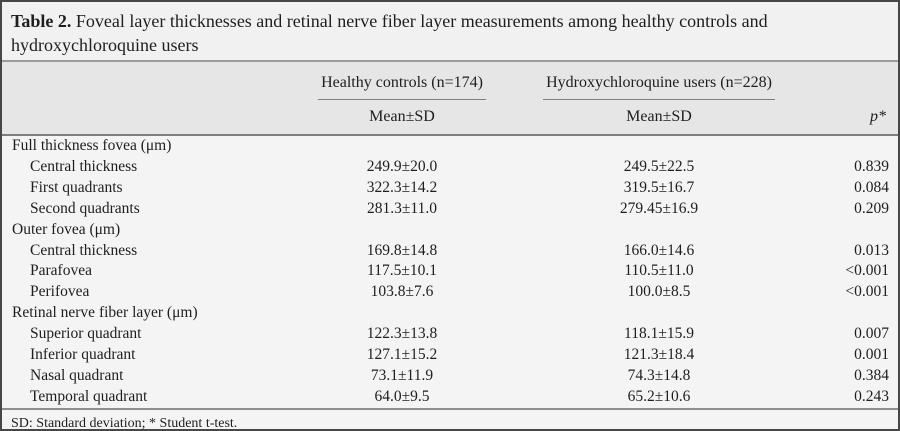 Image resolution: width=900 pixels, height=431 pixels. Describe the element at coordinates (402, 208) in the screenshot. I see `healthy-mean-sd: 281.3±11.0` at that location.